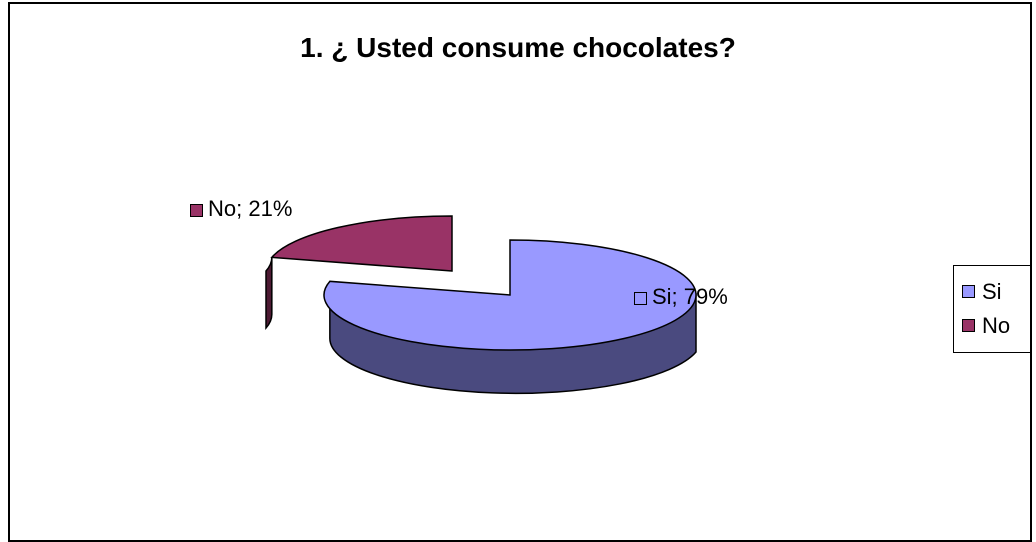 This screenshot has width=1036, height=542. I want to click on data-label-no: No; 21%, so click(250, 208).